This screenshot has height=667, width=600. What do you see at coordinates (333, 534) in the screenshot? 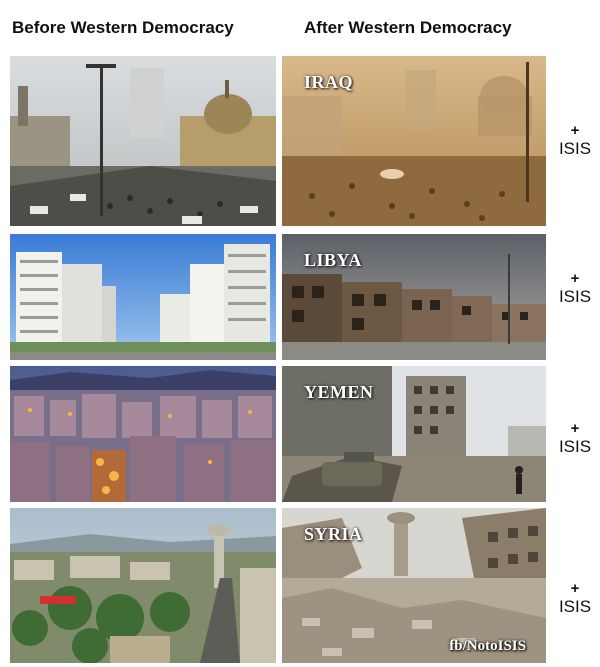
I see `country-label-syria: SYRIA` at bounding box center [333, 534].